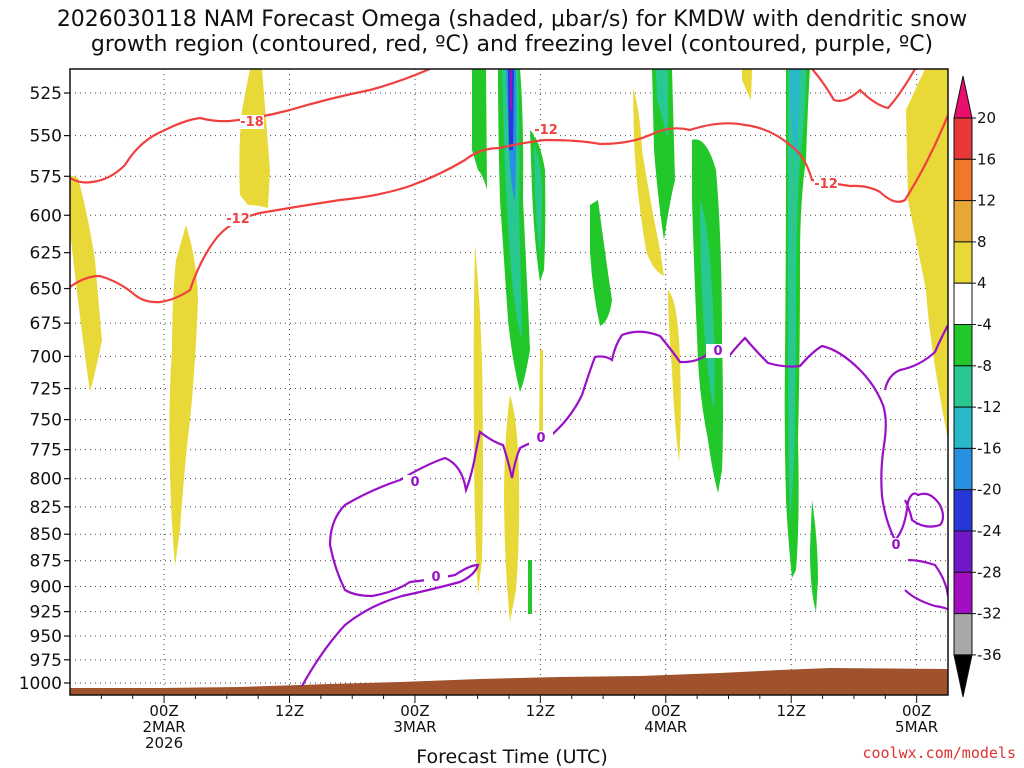  I want to click on colorbar: 20 16 12 8 4 -4 -8 -12 -16 -20 -24 -28 -32 -36, so click(977, 386).